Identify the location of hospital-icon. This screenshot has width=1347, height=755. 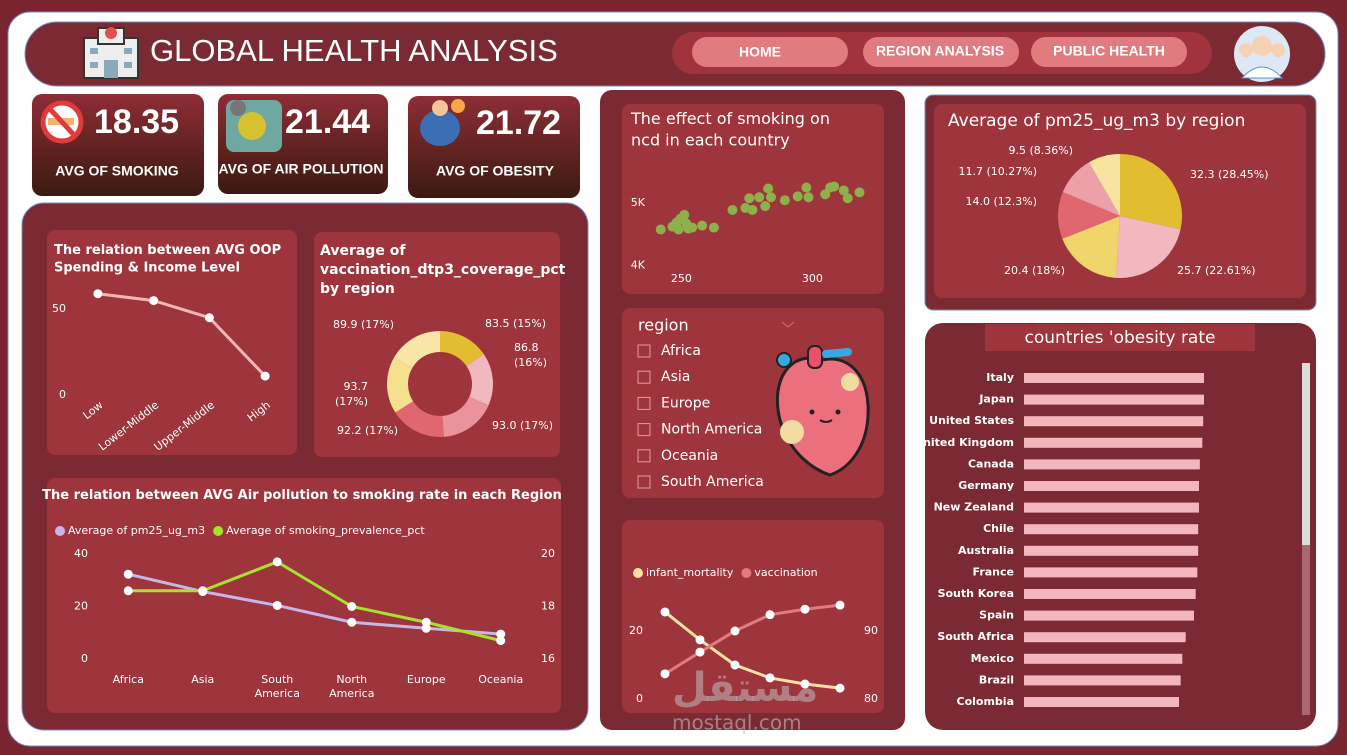
(111, 53).